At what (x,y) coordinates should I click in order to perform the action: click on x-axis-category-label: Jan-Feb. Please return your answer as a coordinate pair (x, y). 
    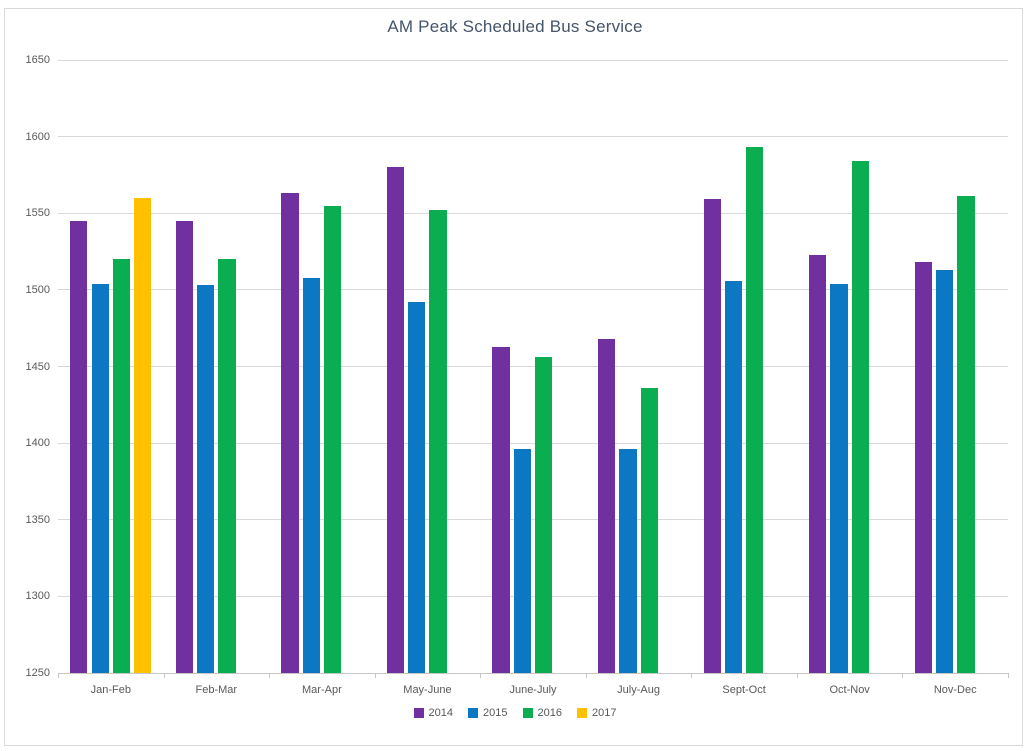
    Looking at the image, I should click on (110, 690).